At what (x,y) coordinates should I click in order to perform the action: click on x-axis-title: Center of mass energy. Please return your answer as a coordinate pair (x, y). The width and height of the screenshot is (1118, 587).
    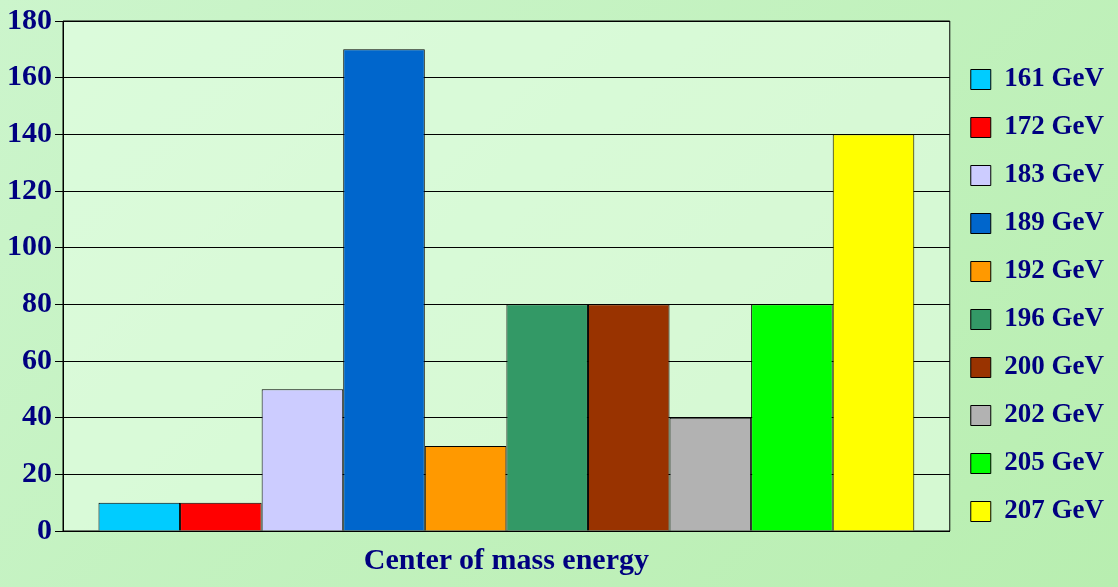
    Looking at the image, I should click on (506, 558).